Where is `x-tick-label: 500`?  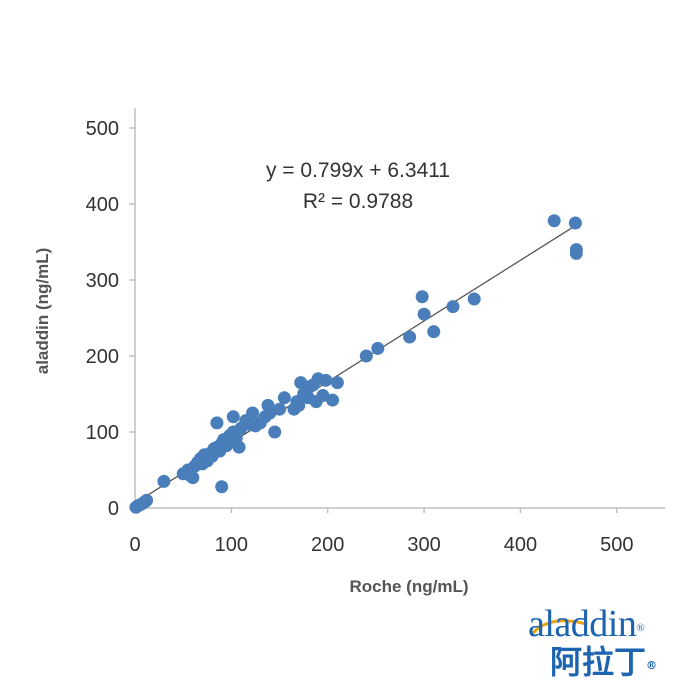 x-tick-label: 500 is located at coordinates (616, 545).